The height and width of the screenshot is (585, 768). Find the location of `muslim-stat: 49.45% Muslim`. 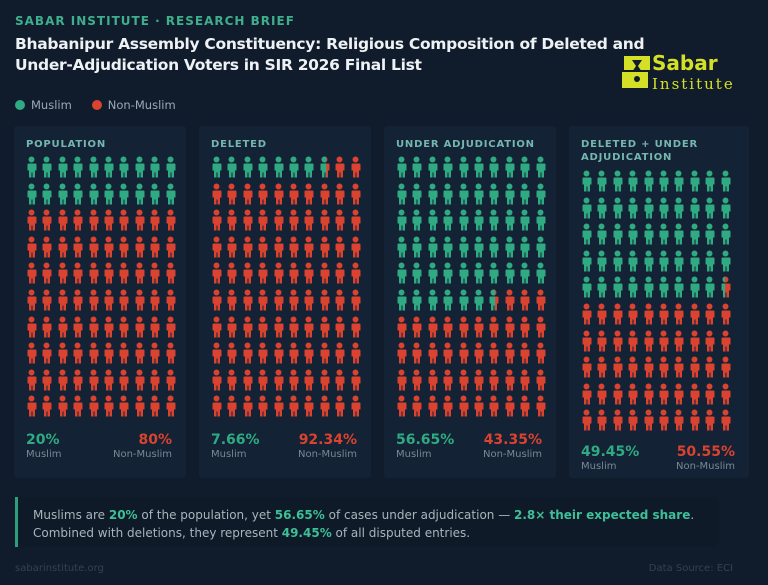

muslim-stat: 49.45% Muslim is located at coordinates (610, 458).